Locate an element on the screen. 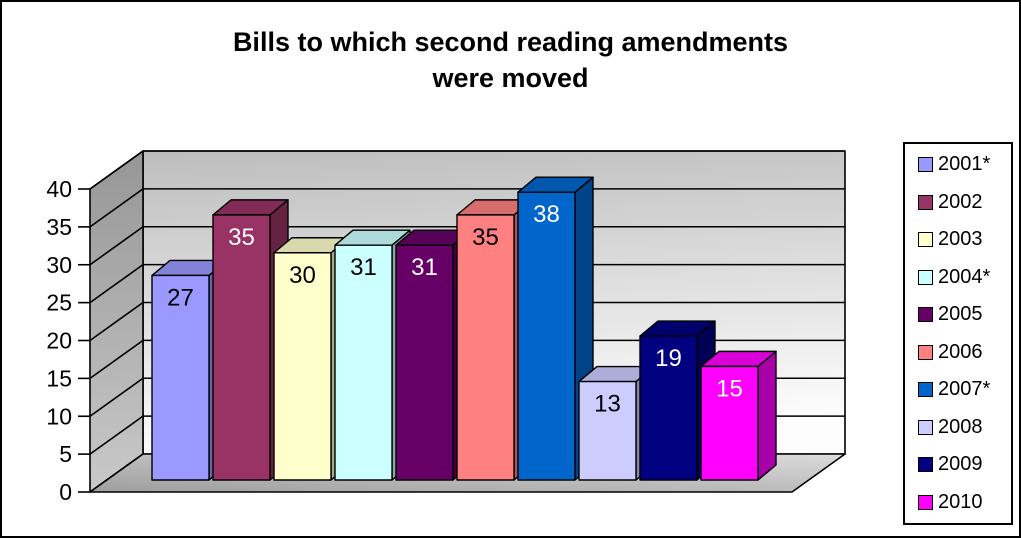 This screenshot has height=538, width=1021. legend-label: 2001* is located at coordinates (964, 164).